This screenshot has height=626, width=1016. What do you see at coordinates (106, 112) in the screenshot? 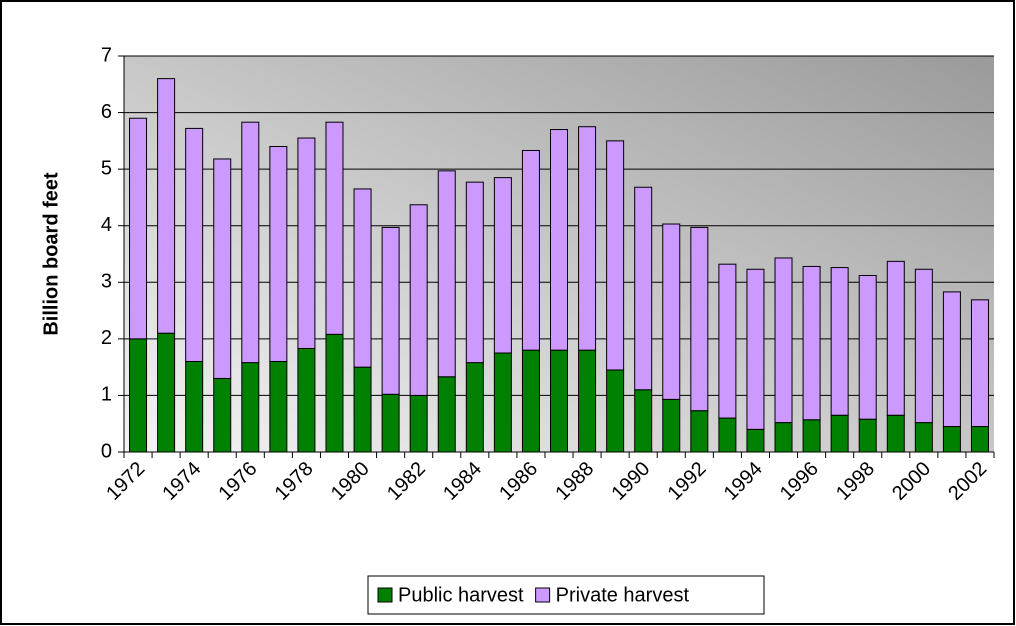
I see `y-tick-label: 6` at bounding box center [106, 112].